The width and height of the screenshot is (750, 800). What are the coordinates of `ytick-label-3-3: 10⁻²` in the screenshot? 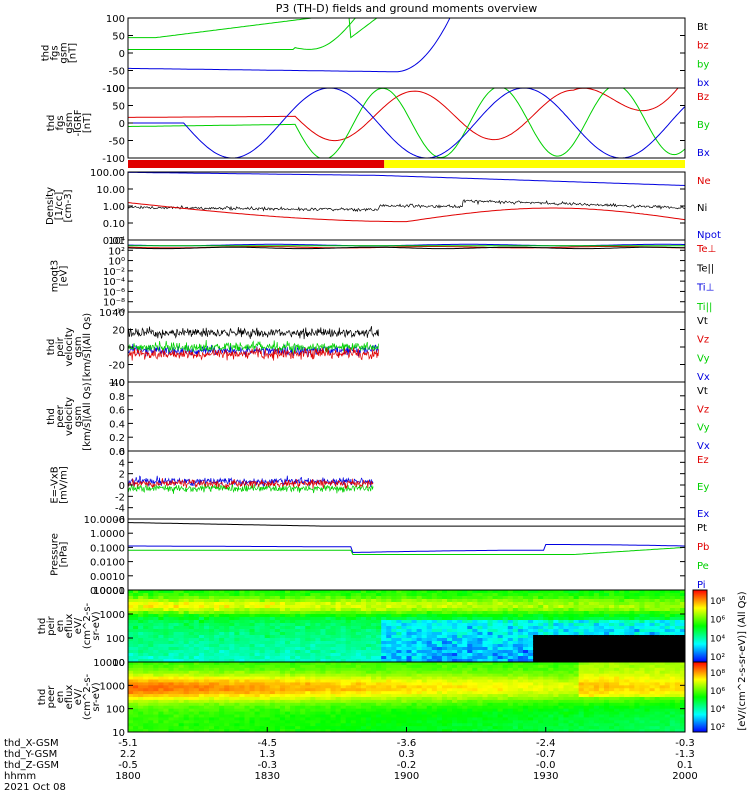 It's located at (114, 272).